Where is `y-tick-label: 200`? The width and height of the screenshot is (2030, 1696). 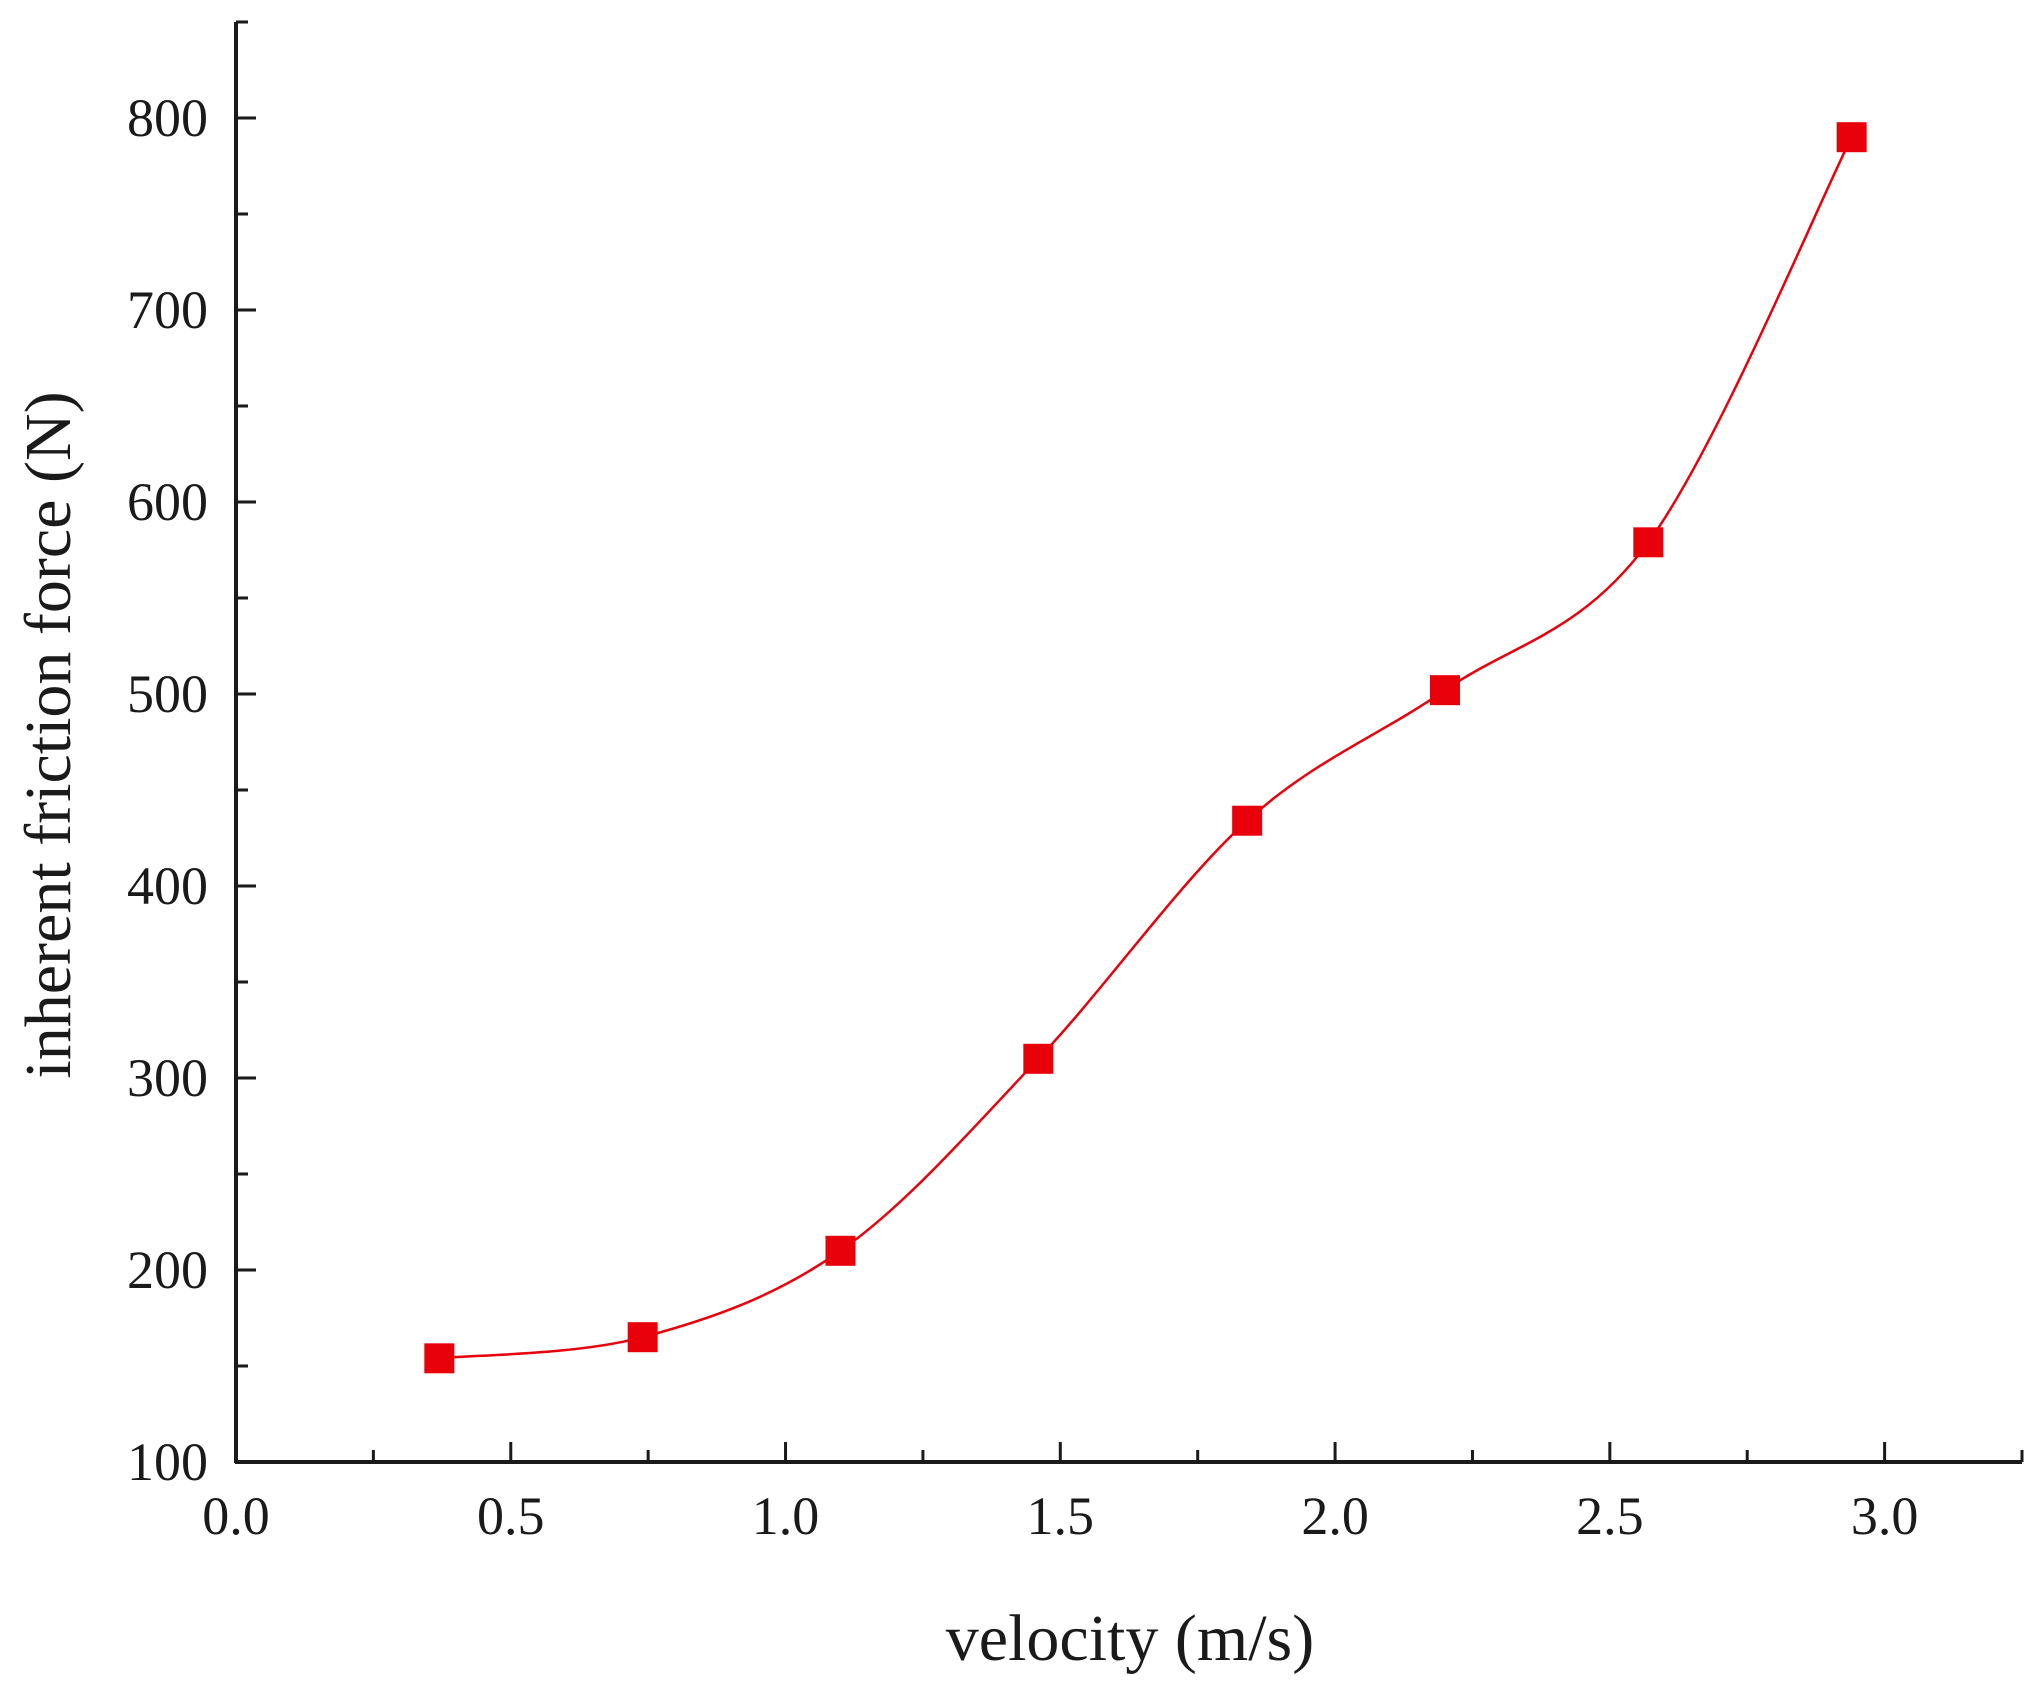
y-tick-label: 200 is located at coordinates (167, 1270).